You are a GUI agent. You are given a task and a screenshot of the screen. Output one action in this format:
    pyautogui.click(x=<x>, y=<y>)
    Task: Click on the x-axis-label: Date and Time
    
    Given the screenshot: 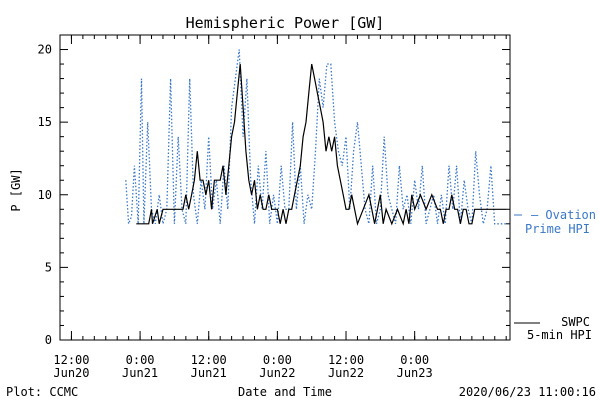 What is the action you would take?
    pyautogui.click(x=285, y=392)
    